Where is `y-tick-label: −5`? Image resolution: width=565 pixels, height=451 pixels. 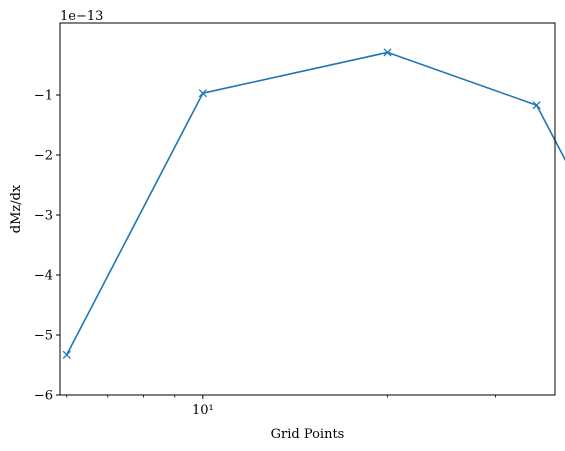 y-tick-label: −5 is located at coordinates (43, 336).